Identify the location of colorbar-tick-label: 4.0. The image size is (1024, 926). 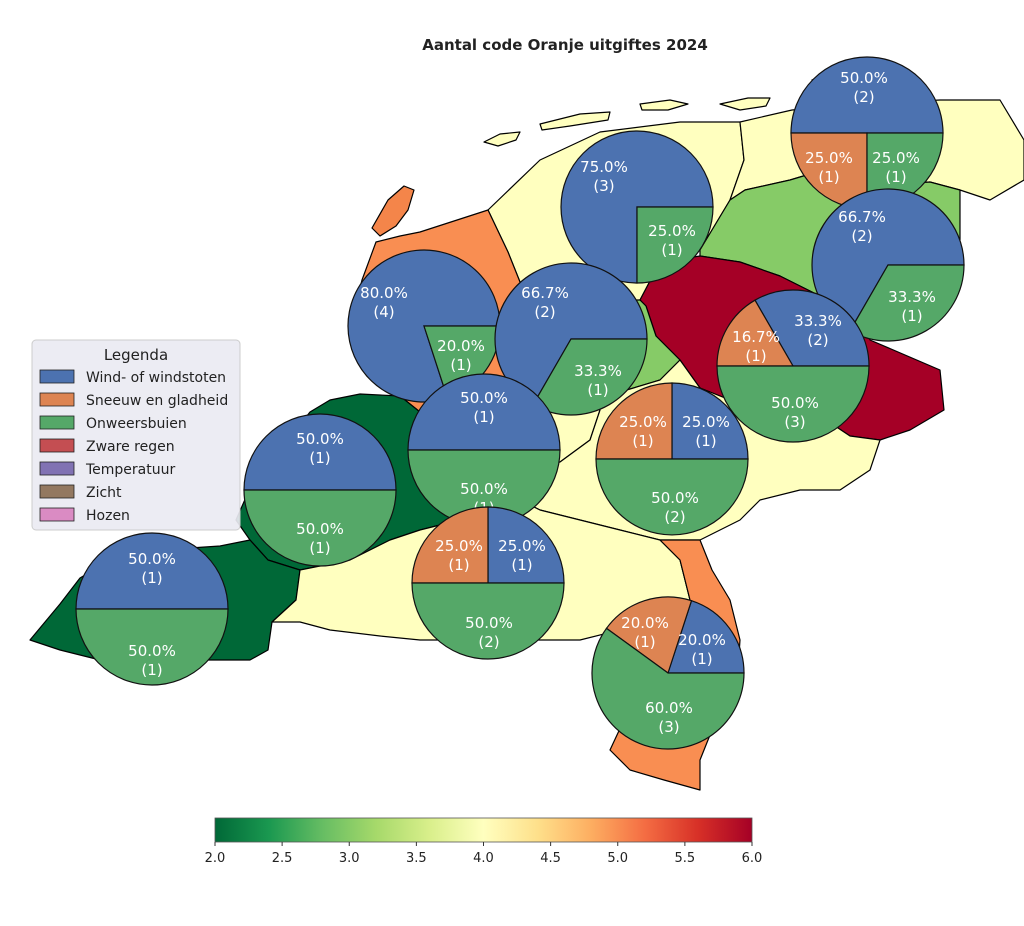
(483, 858).